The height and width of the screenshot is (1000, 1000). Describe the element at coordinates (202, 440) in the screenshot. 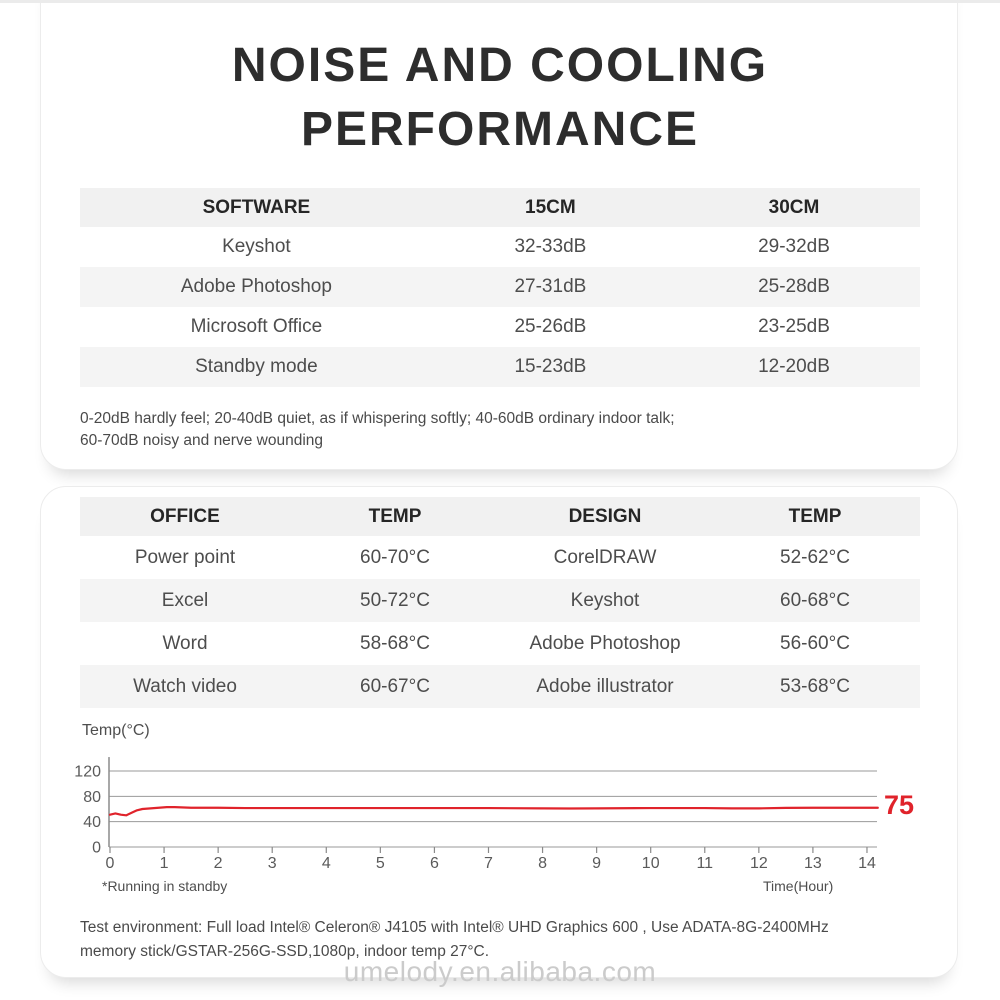

I see `noise-note-line-2: 60-70dB noisy and nerve wounding` at that location.